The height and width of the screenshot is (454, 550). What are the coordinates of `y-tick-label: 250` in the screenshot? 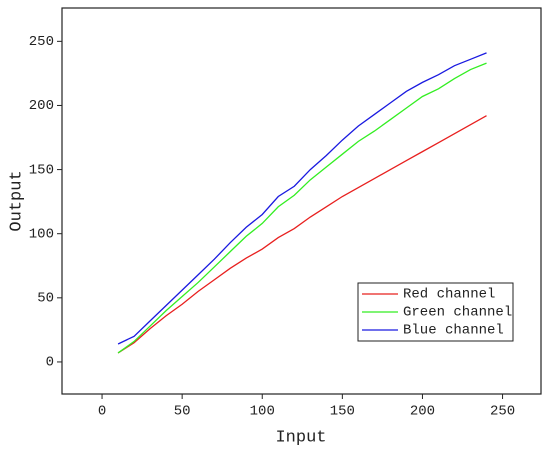 It's located at (41, 42).